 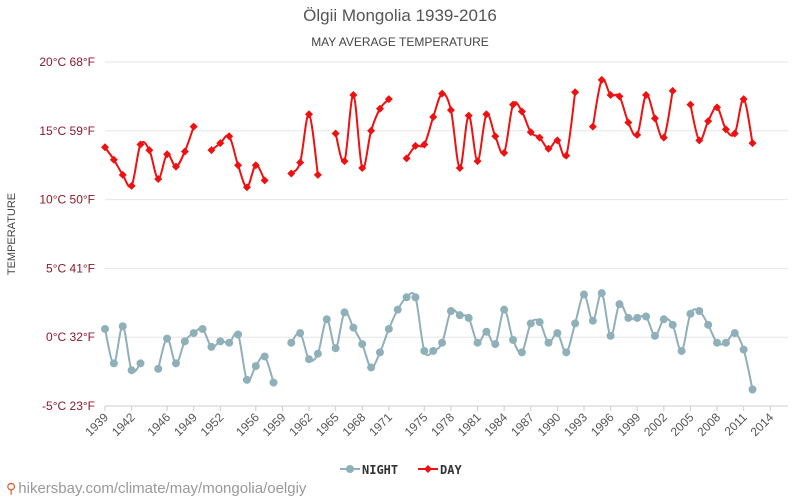 I want to click on x-tick-label: 2008, so click(x=708, y=424).